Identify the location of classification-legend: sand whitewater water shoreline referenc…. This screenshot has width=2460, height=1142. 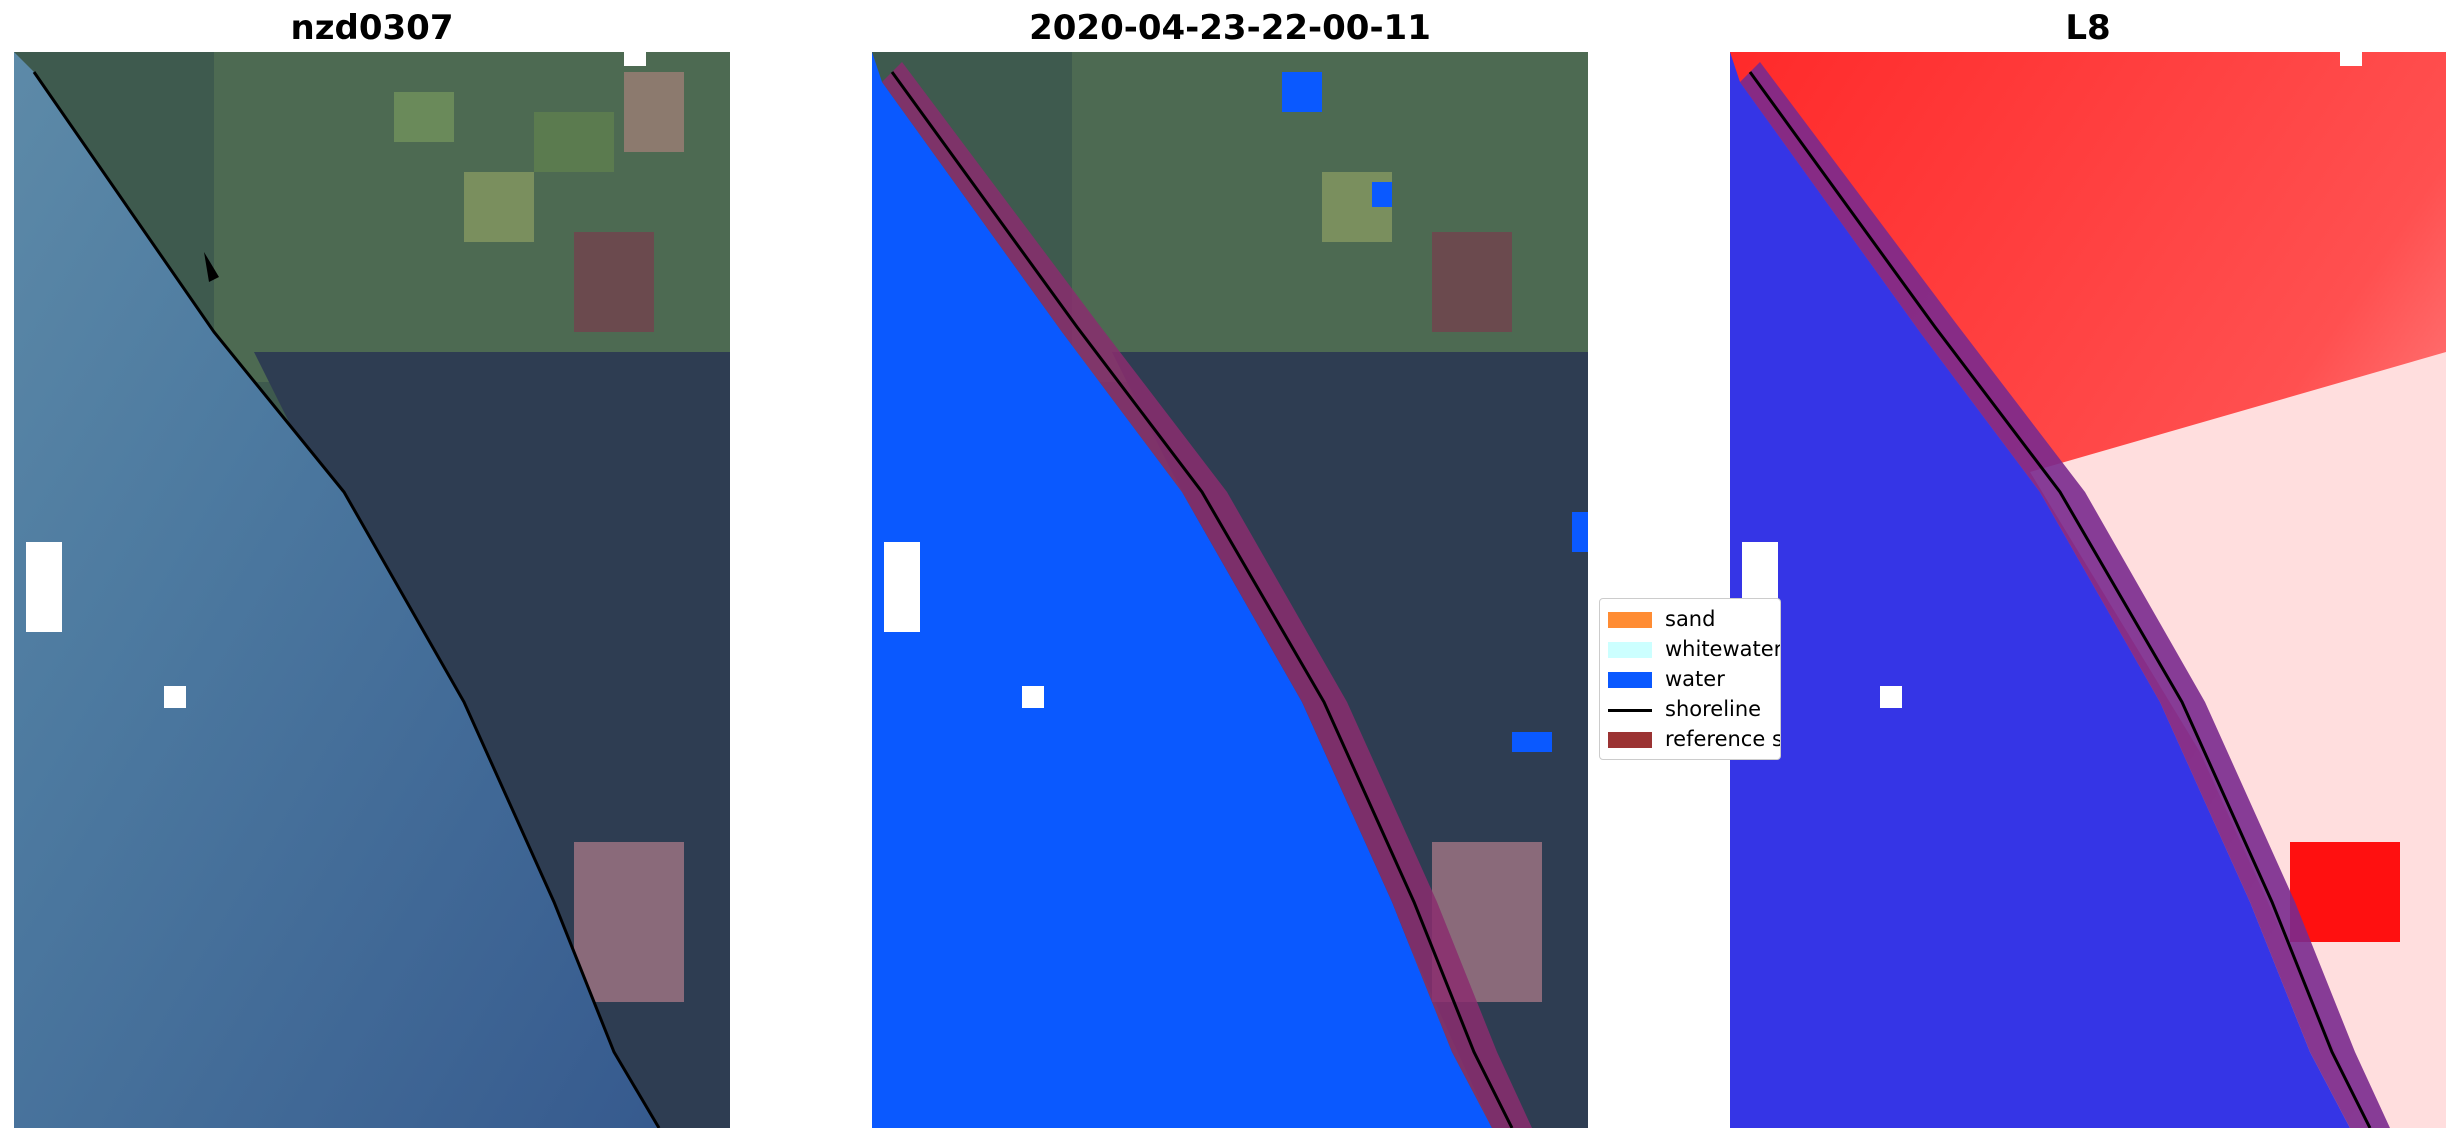
(1690, 679).